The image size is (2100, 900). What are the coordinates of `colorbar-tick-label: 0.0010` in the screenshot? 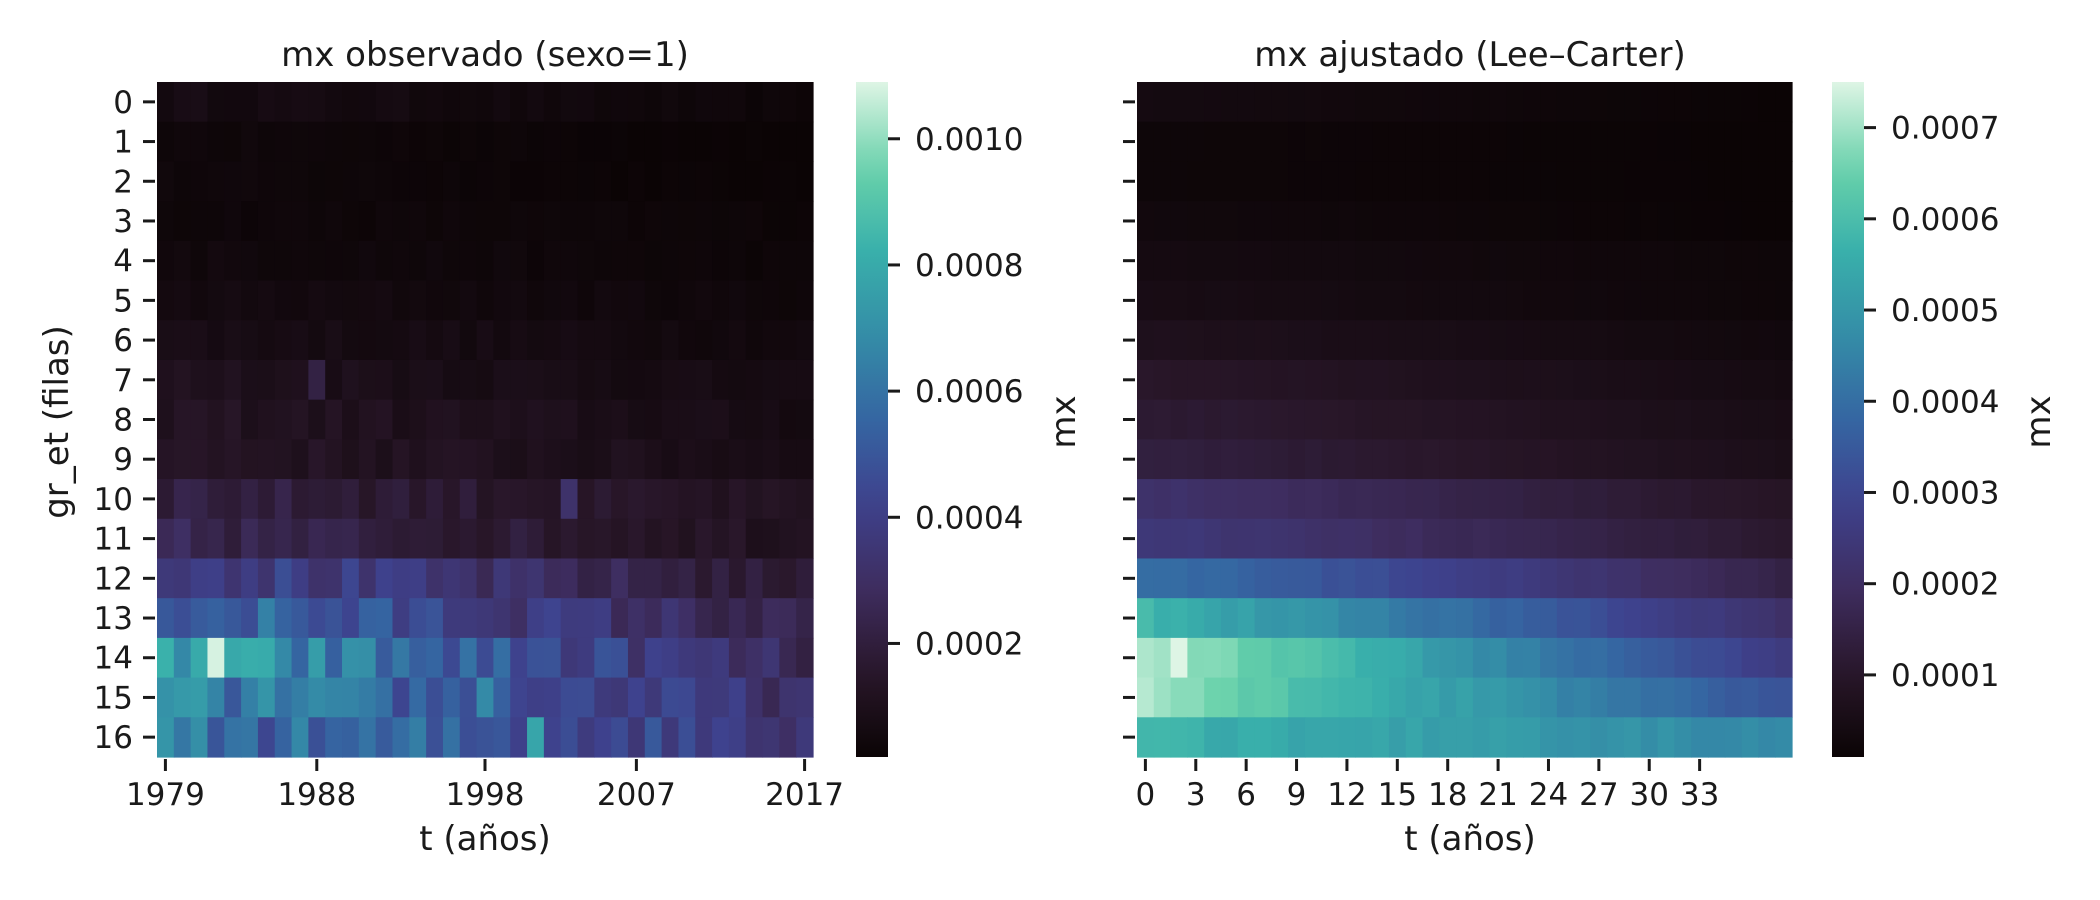 It's located at (969, 140).